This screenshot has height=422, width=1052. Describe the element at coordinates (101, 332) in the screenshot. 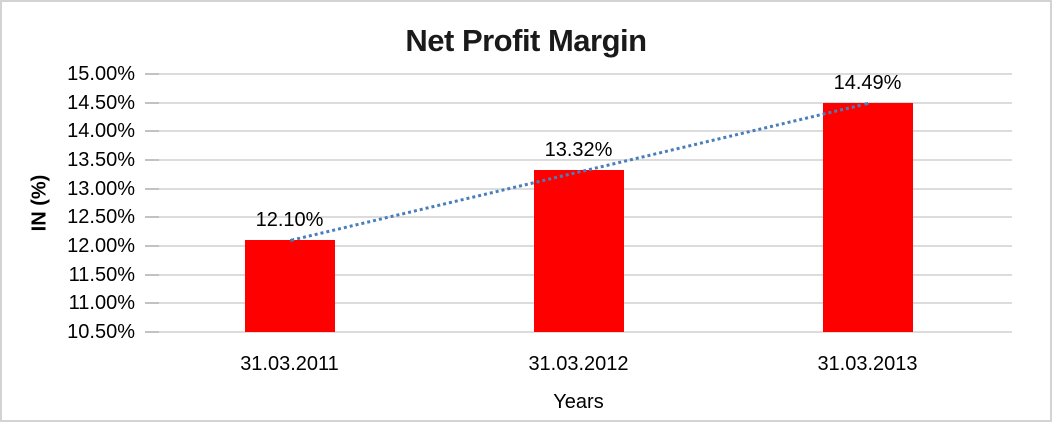

I see `y-tick-label: 10.50%` at that location.